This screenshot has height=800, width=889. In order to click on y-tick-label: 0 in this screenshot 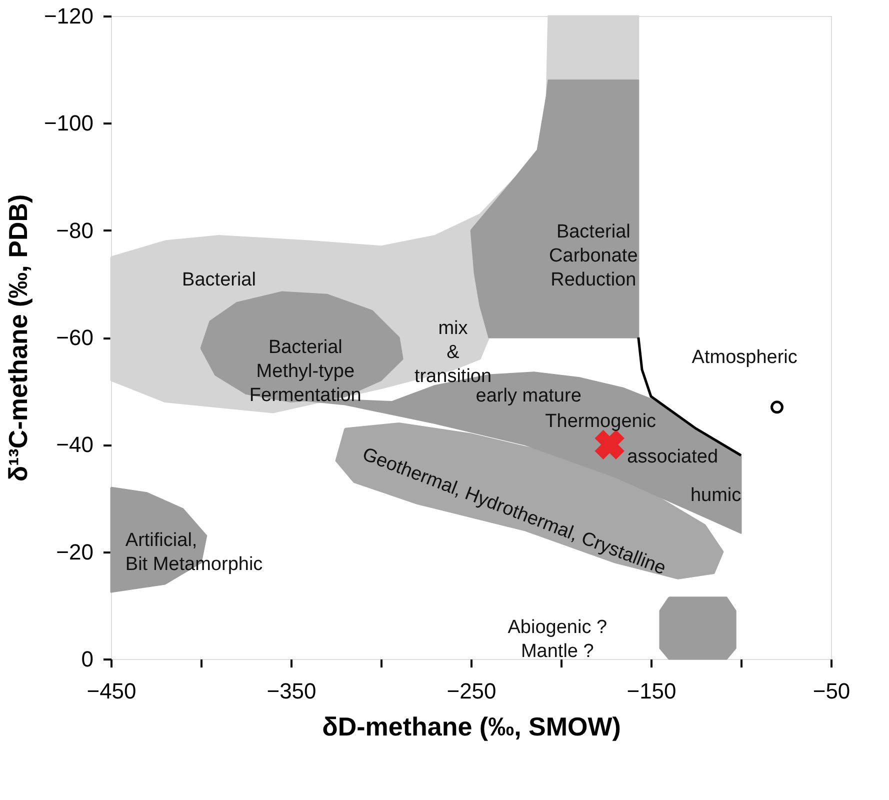, I will do `click(87, 659)`.